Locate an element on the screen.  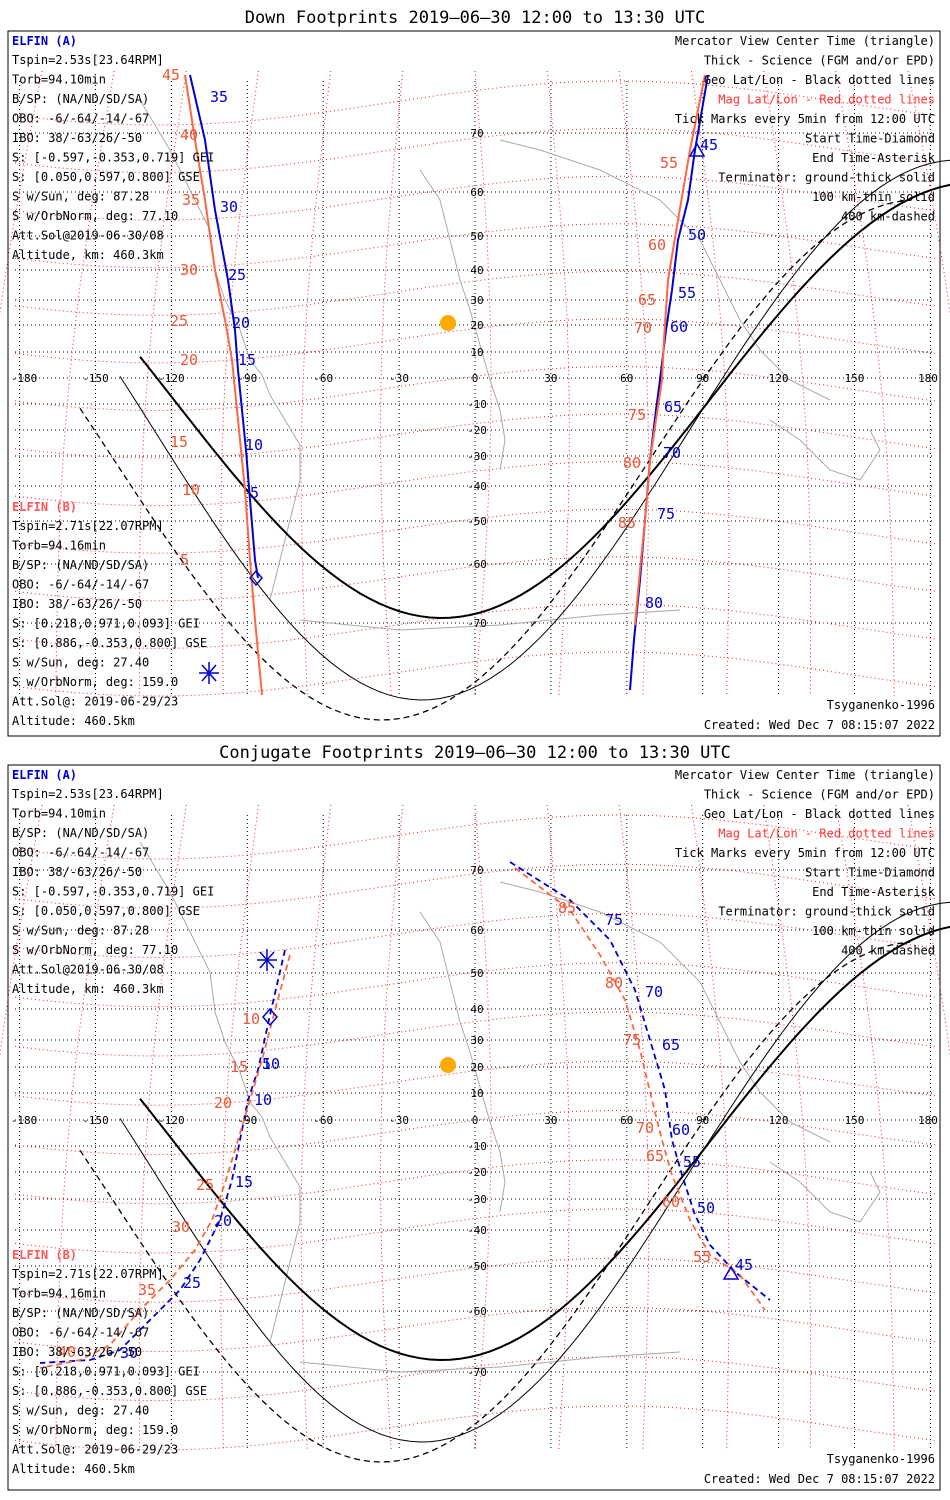
tick-label-a: 55 is located at coordinates (687, 293).